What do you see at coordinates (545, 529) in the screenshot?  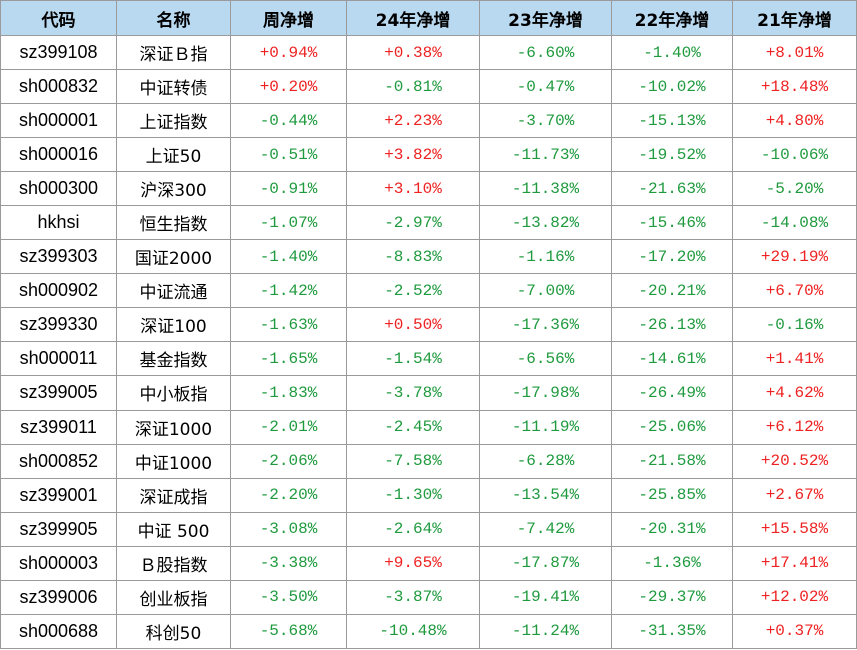 I see `y2023-change-cell: -7.42%` at bounding box center [545, 529].